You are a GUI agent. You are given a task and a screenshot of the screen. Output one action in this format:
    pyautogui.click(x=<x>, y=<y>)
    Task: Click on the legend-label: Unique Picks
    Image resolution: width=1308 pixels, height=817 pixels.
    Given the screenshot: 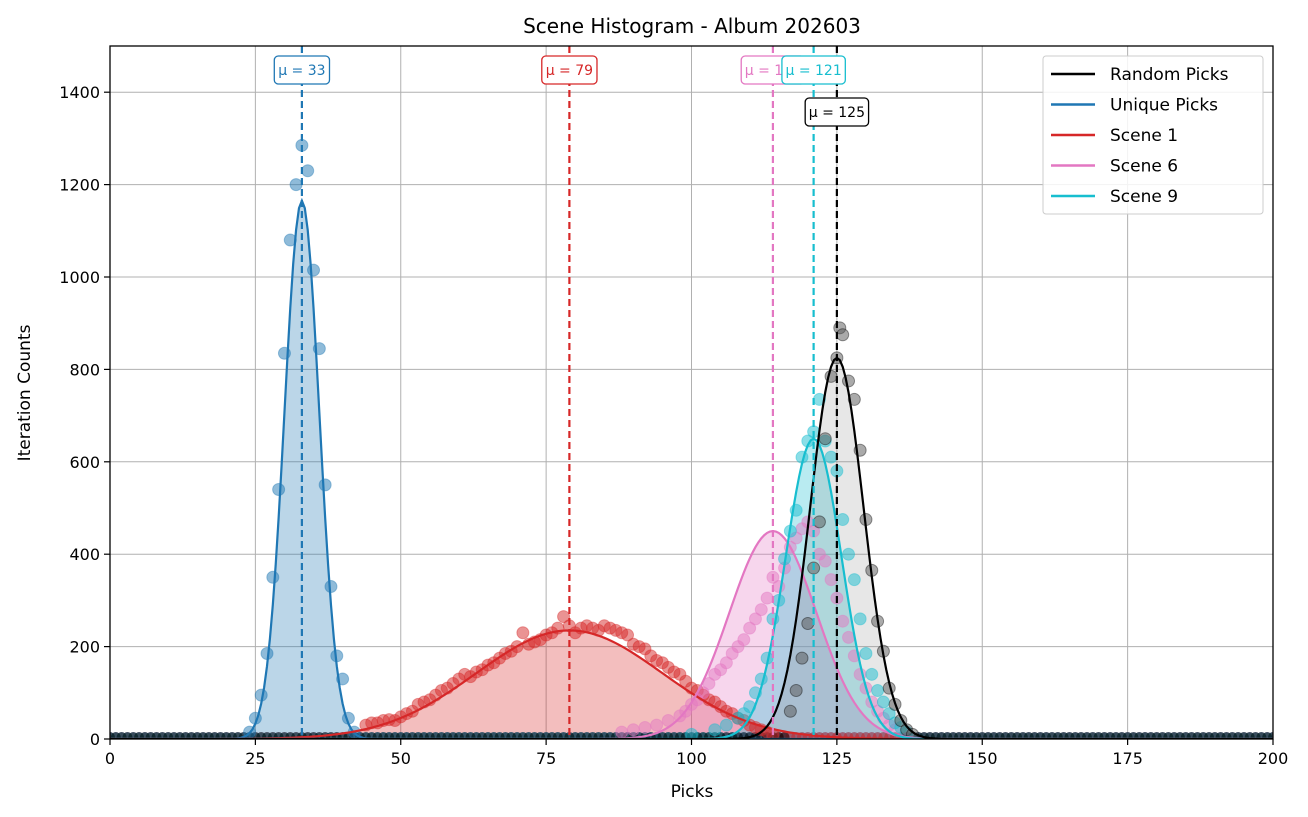 What is the action you would take?
    pyautogui.click(x=1164, y=106)
    